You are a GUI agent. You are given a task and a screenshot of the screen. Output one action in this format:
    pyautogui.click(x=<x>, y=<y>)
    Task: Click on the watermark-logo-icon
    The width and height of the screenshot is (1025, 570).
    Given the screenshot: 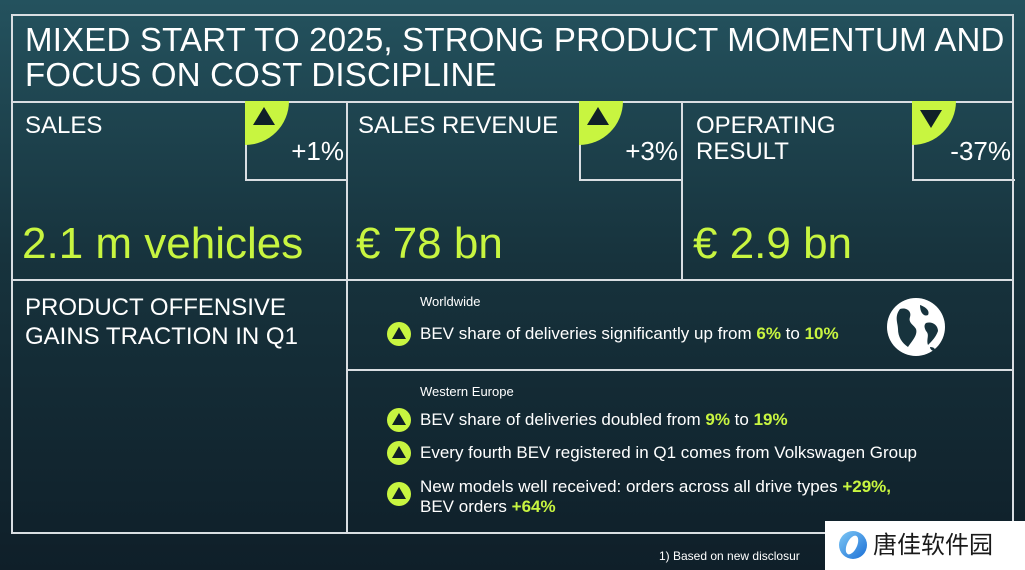 What is the action you would take?
    pyautogui.click(x=853, y=545)
    